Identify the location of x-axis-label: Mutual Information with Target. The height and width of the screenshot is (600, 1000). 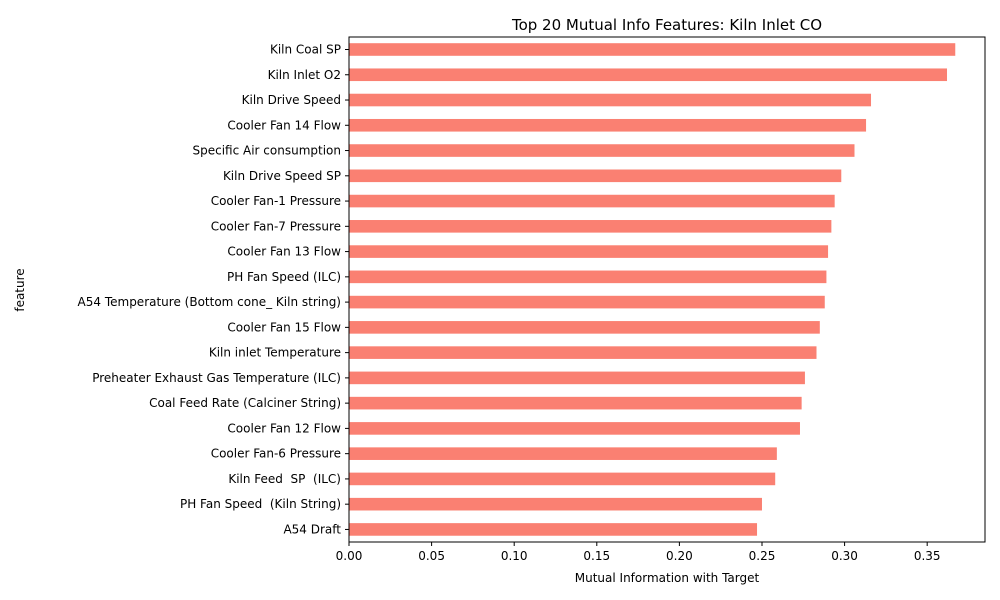
(667, 578).